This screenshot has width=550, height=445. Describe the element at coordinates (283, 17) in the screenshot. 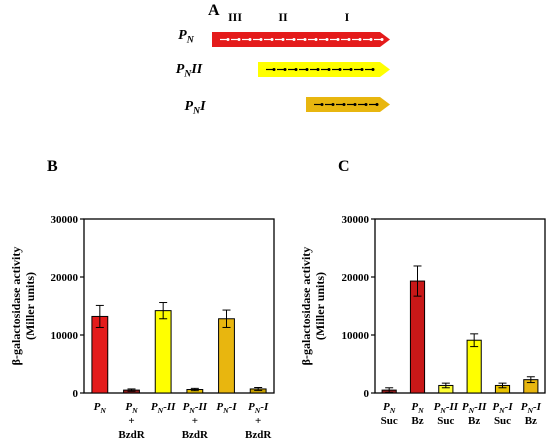

I see `region-label-ii: II` at that location.